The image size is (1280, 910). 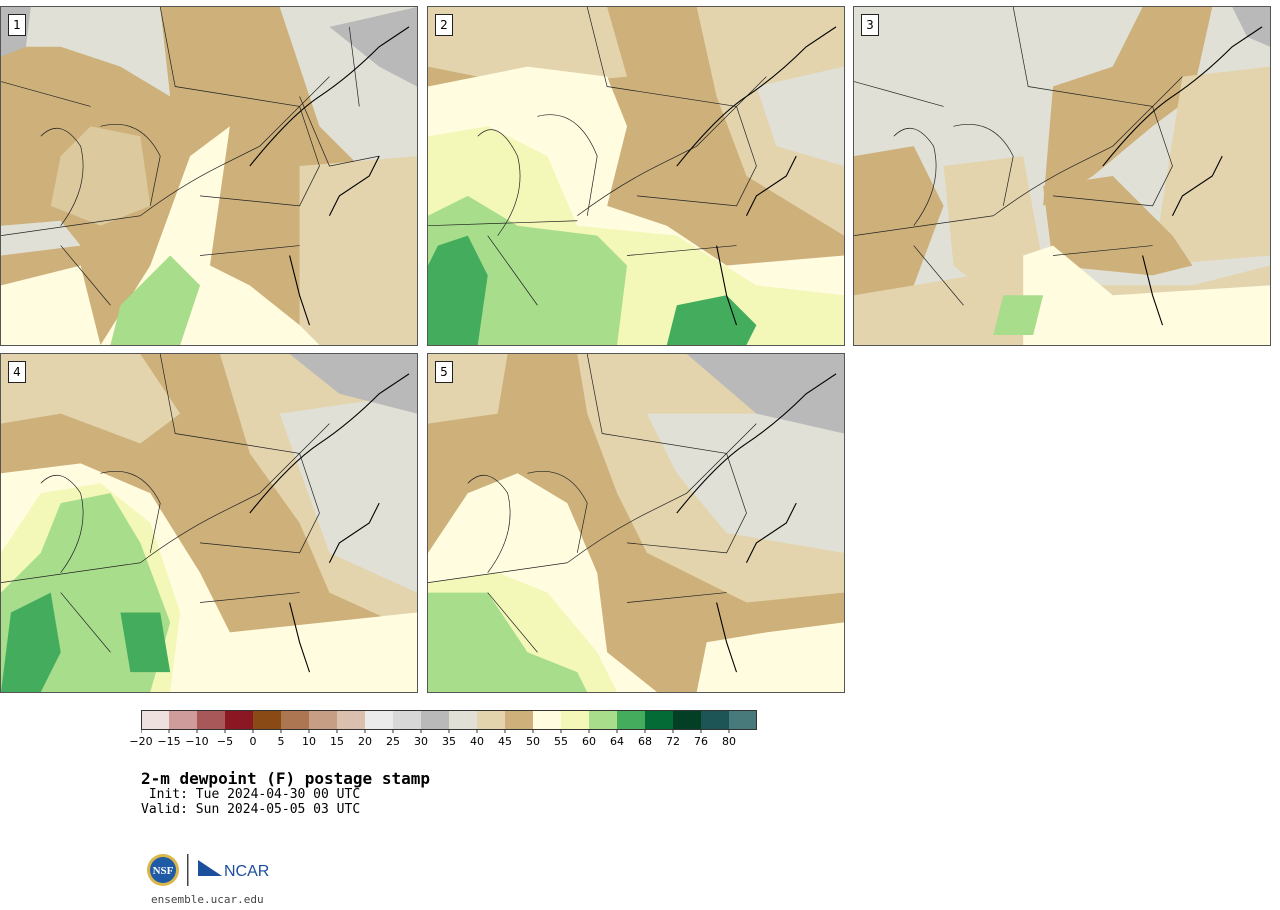 I want to click on map-panel-3: 3, so click(x=1062, y=176).